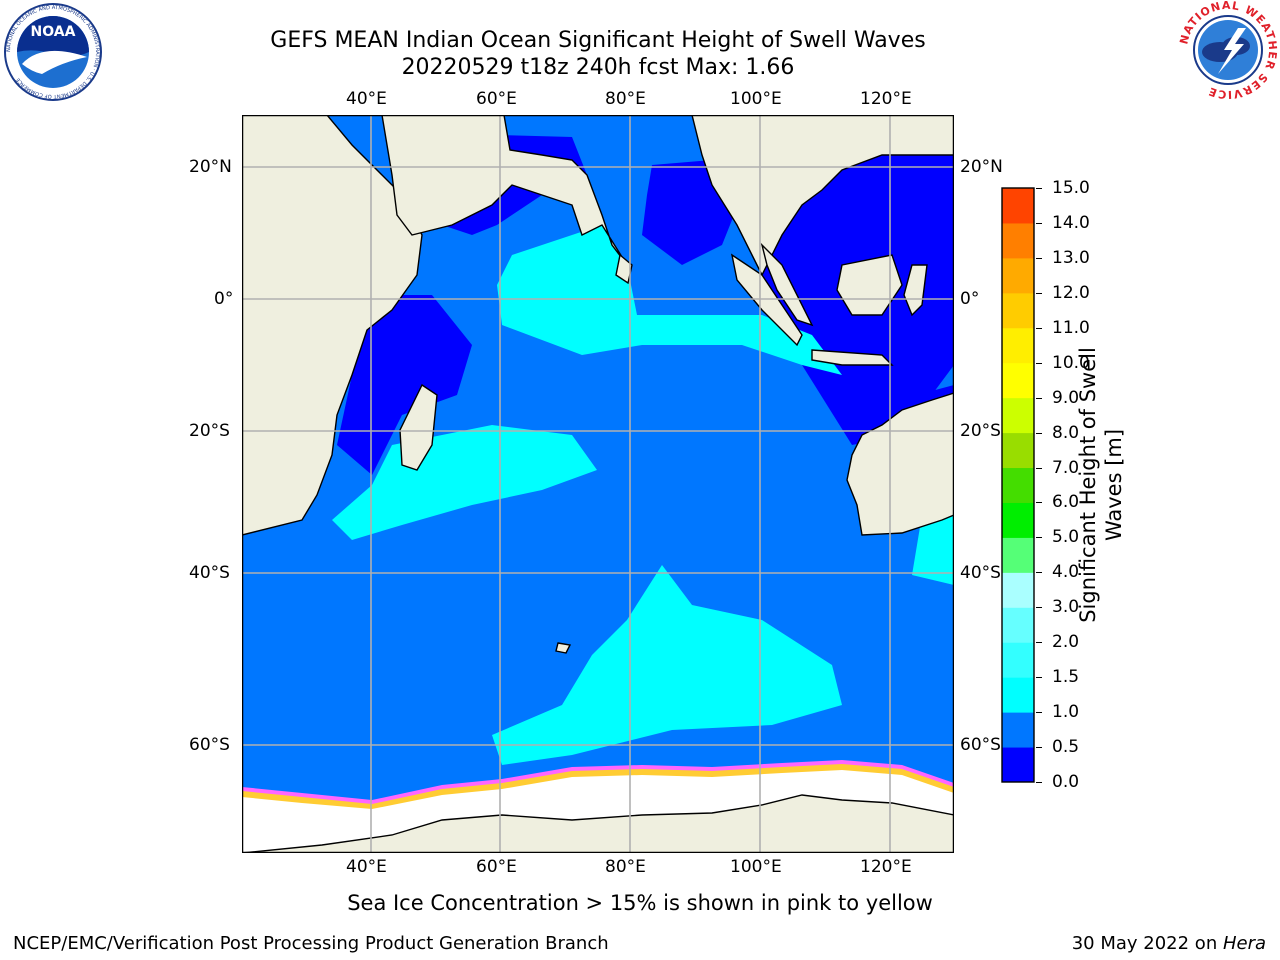 This screenshot has width=1280, height=960. What do you see at coordinates (756, 99) in the screenshot?
I see `lon-label-top: 100°E` at bounding box center [756, 99].